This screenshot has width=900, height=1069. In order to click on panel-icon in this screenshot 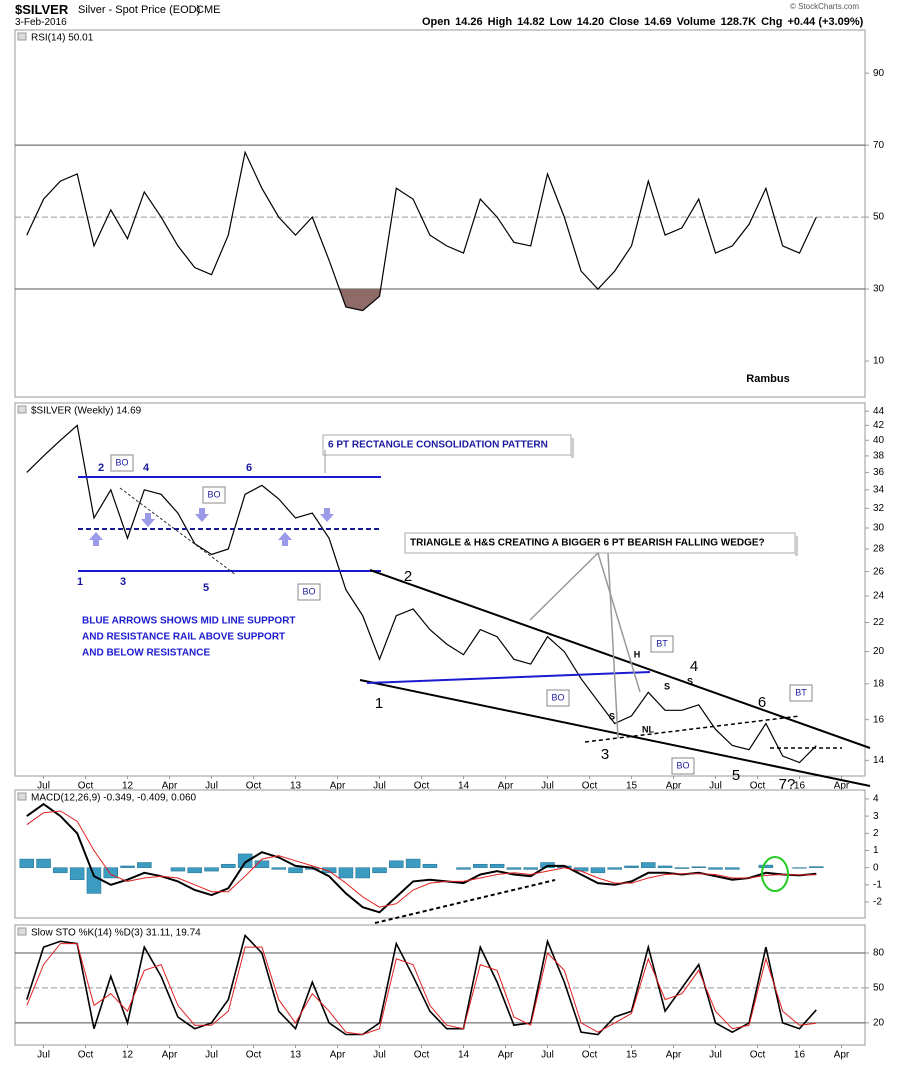, I will do `click(22, 931)`.